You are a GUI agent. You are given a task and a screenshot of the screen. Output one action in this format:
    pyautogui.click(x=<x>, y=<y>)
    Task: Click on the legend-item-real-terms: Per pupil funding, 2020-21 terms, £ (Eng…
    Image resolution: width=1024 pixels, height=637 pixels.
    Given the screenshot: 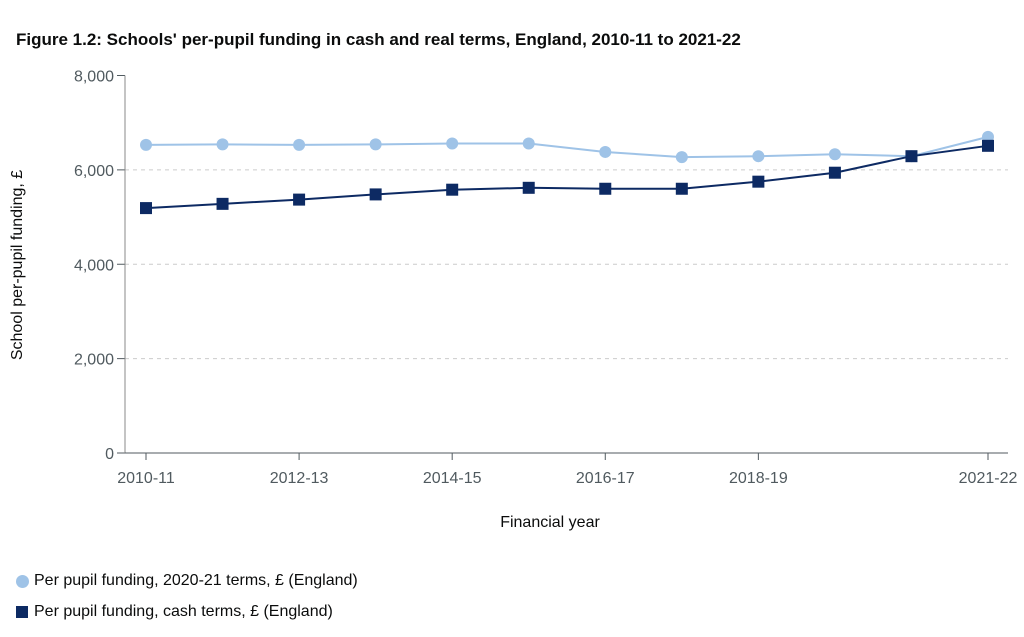 What is the action you would take?
    pyautogui.click(x=187, y=581)
    